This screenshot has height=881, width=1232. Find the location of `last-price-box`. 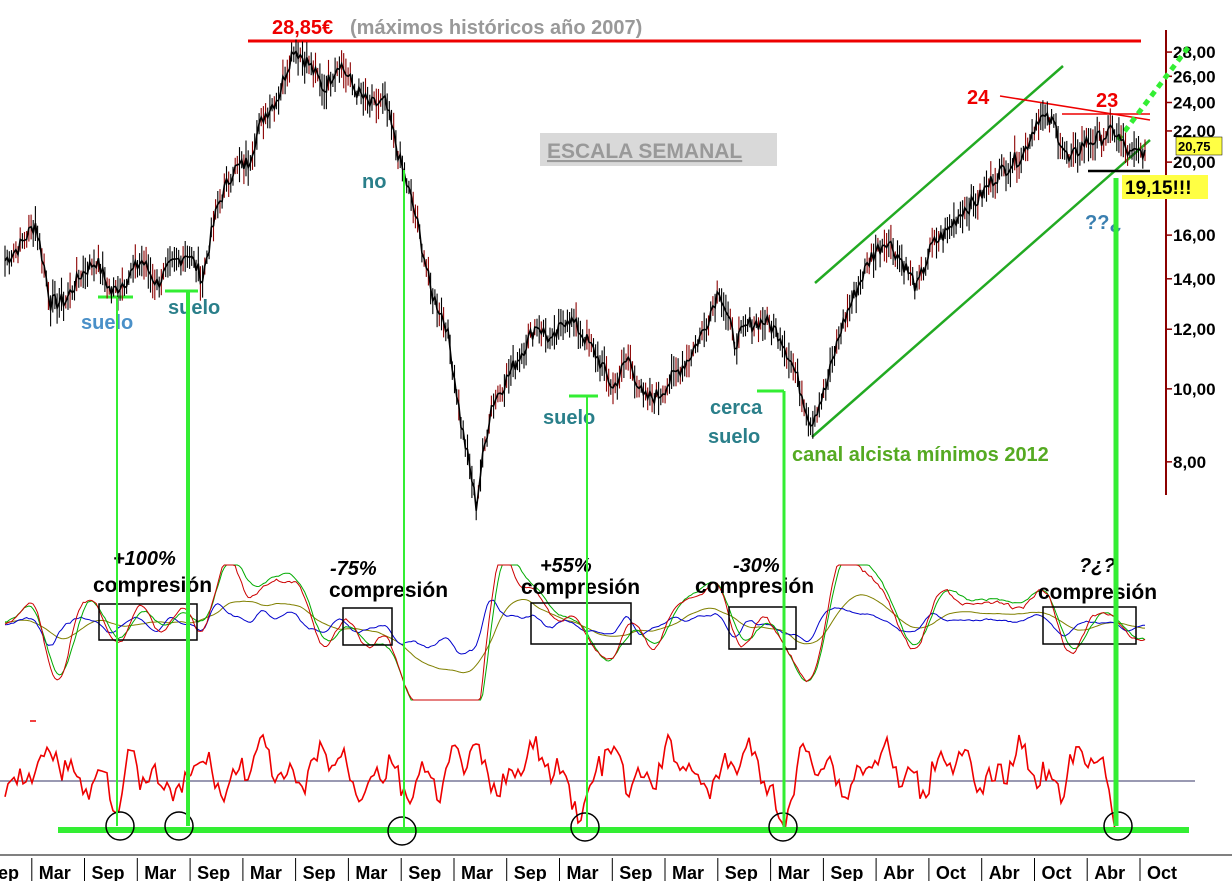

last-price-box is located at coordinates (1199, 146).